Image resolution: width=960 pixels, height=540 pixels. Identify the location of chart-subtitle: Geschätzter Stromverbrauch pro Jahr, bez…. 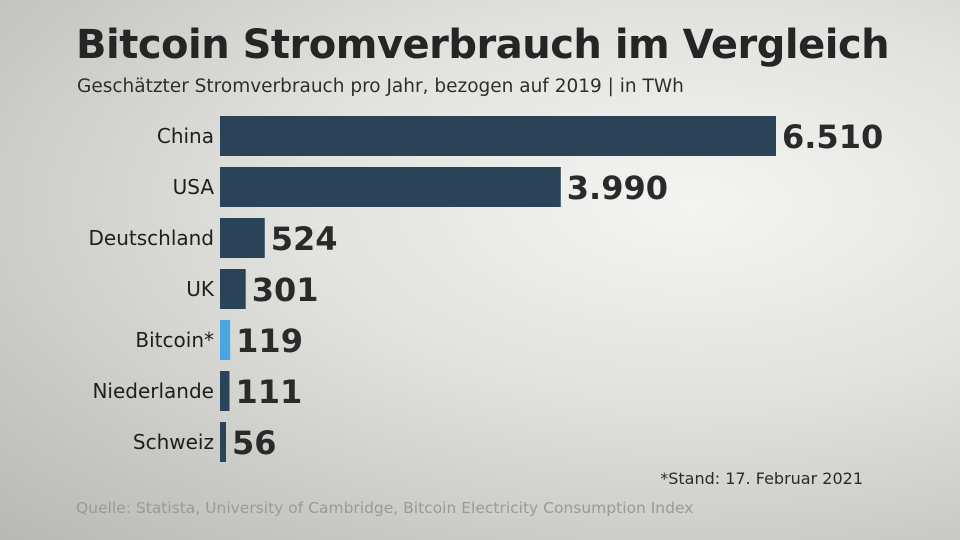
(380, 86).